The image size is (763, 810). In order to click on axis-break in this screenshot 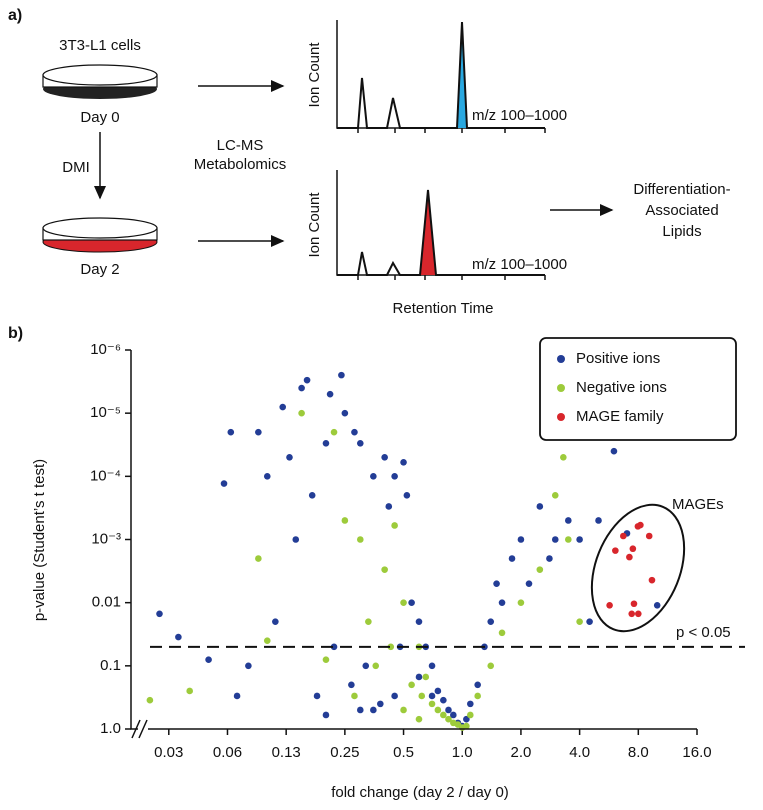, I will do `click(139, 729)`.